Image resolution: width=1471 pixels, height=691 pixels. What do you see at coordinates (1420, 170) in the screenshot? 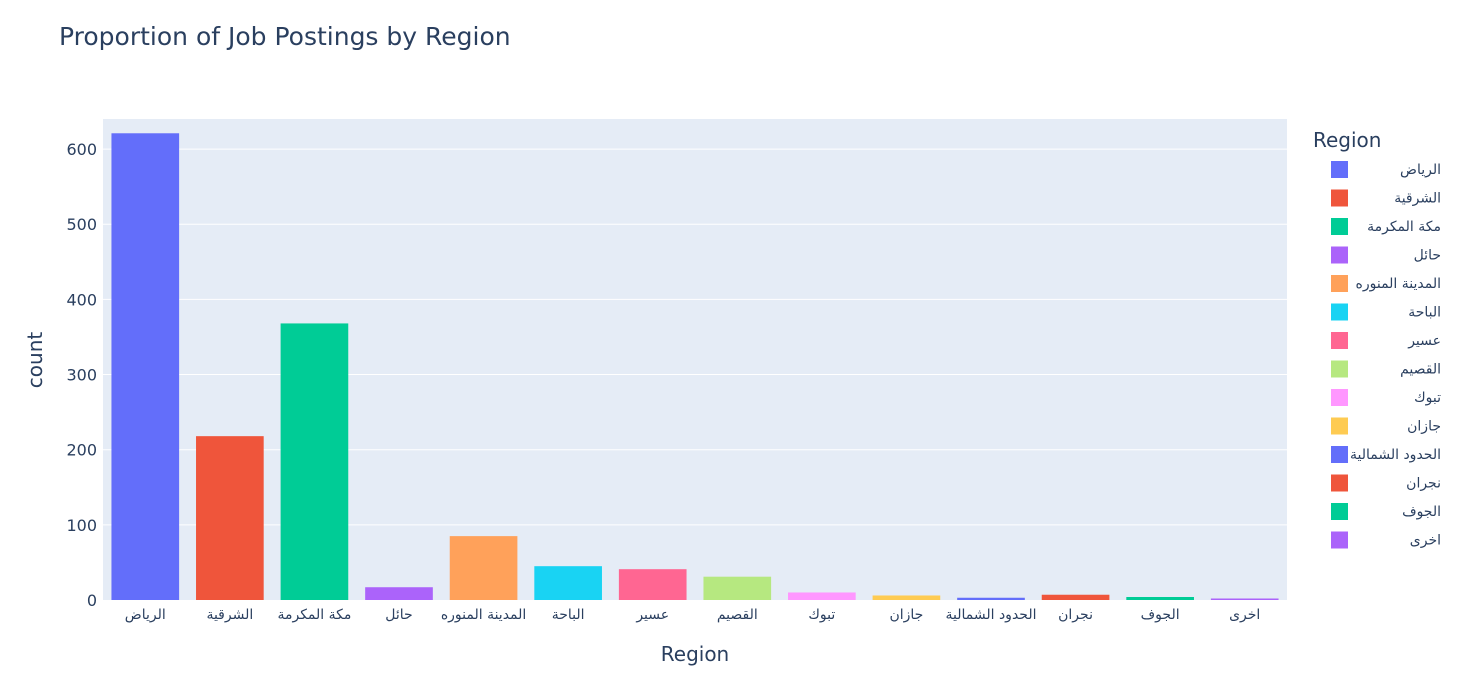
I see `legend-item-label: الرياض` at bounding box center [1420, 170].